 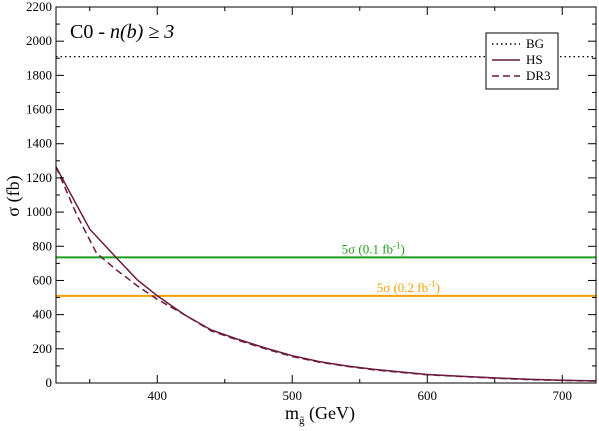 What do you see at coordinates (373, 248) in the screenshot?
I see `reference-line-label: 5σ (0.1 fb-1)` at bounding box center [373, 248].